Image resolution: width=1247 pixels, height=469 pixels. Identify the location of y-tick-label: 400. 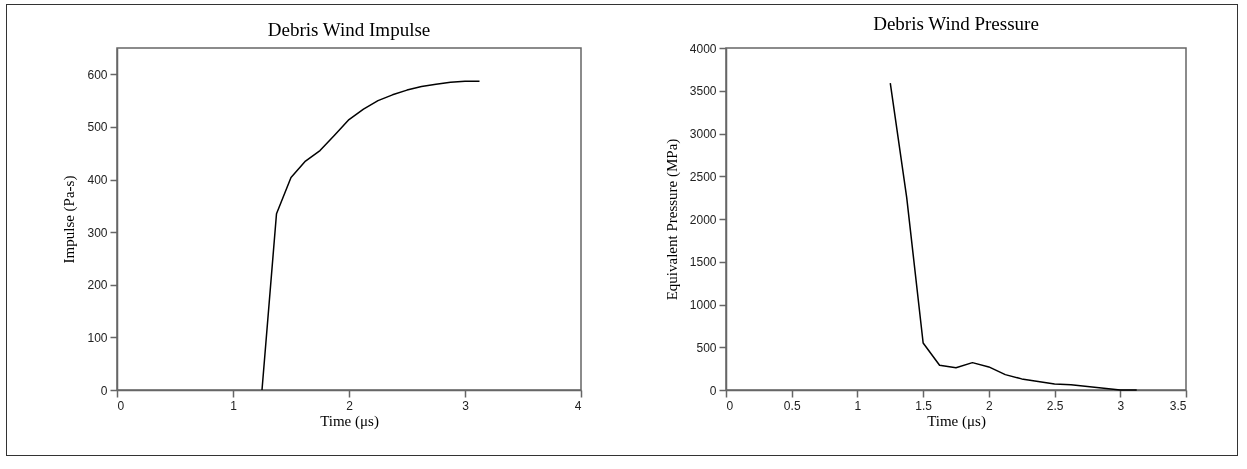
(97, 180).